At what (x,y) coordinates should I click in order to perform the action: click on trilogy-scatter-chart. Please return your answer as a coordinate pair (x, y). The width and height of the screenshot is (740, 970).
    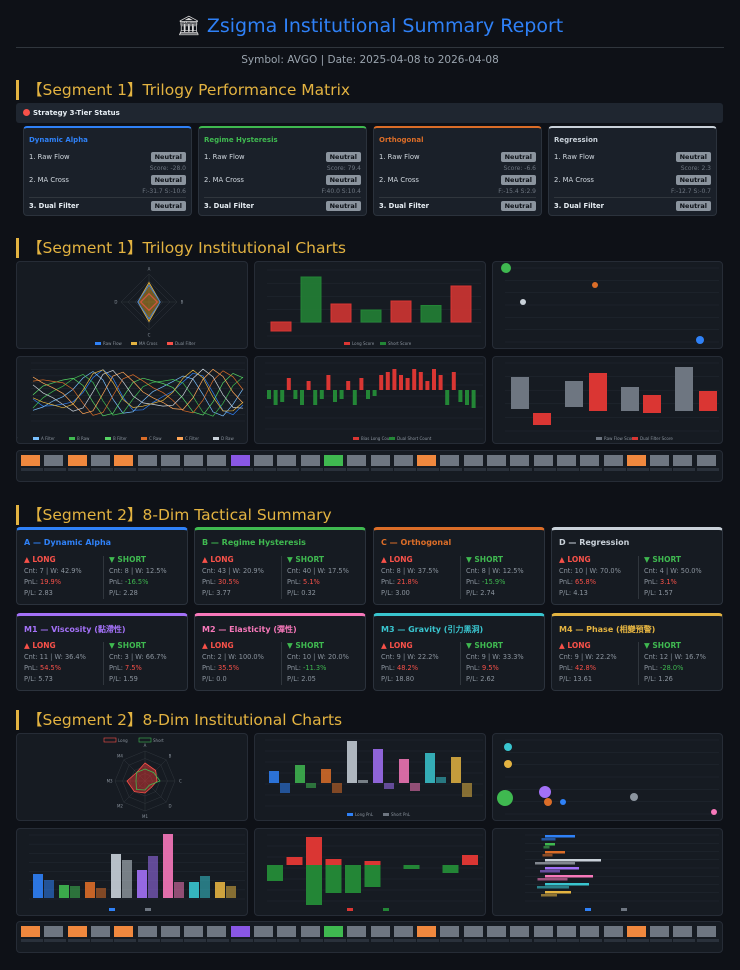
    Looking at the image, I should click on (607, 305).